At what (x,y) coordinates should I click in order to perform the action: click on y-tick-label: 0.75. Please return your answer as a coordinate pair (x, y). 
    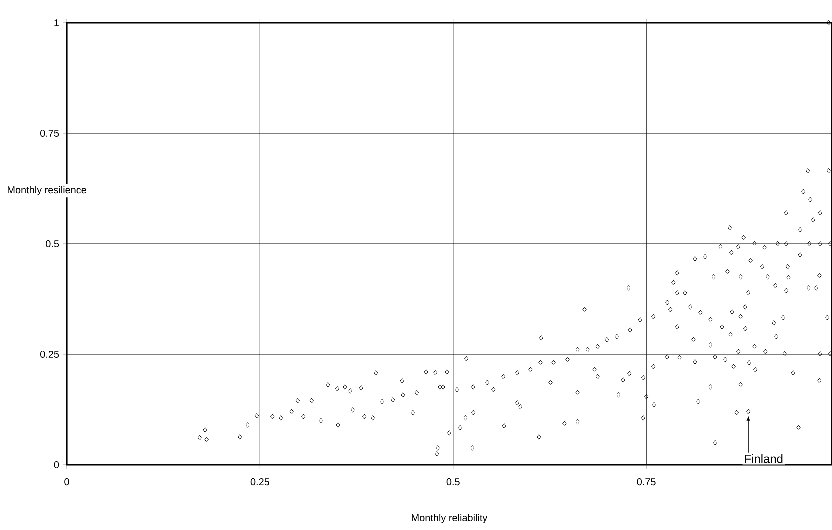
    Looking at the image, I should click on (50, 134).